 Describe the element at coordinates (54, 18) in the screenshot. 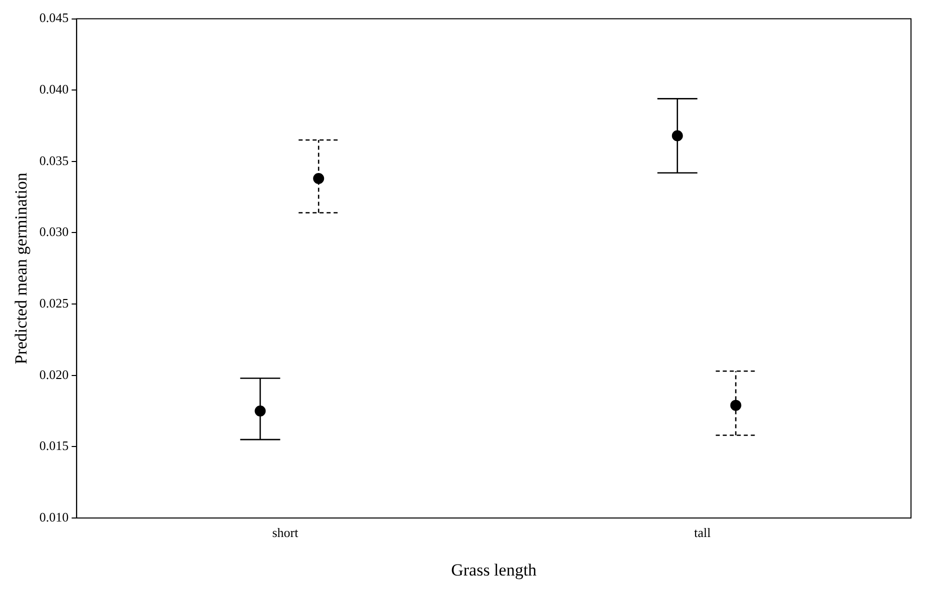

I see `y-tick-label: 0.045` at that location.